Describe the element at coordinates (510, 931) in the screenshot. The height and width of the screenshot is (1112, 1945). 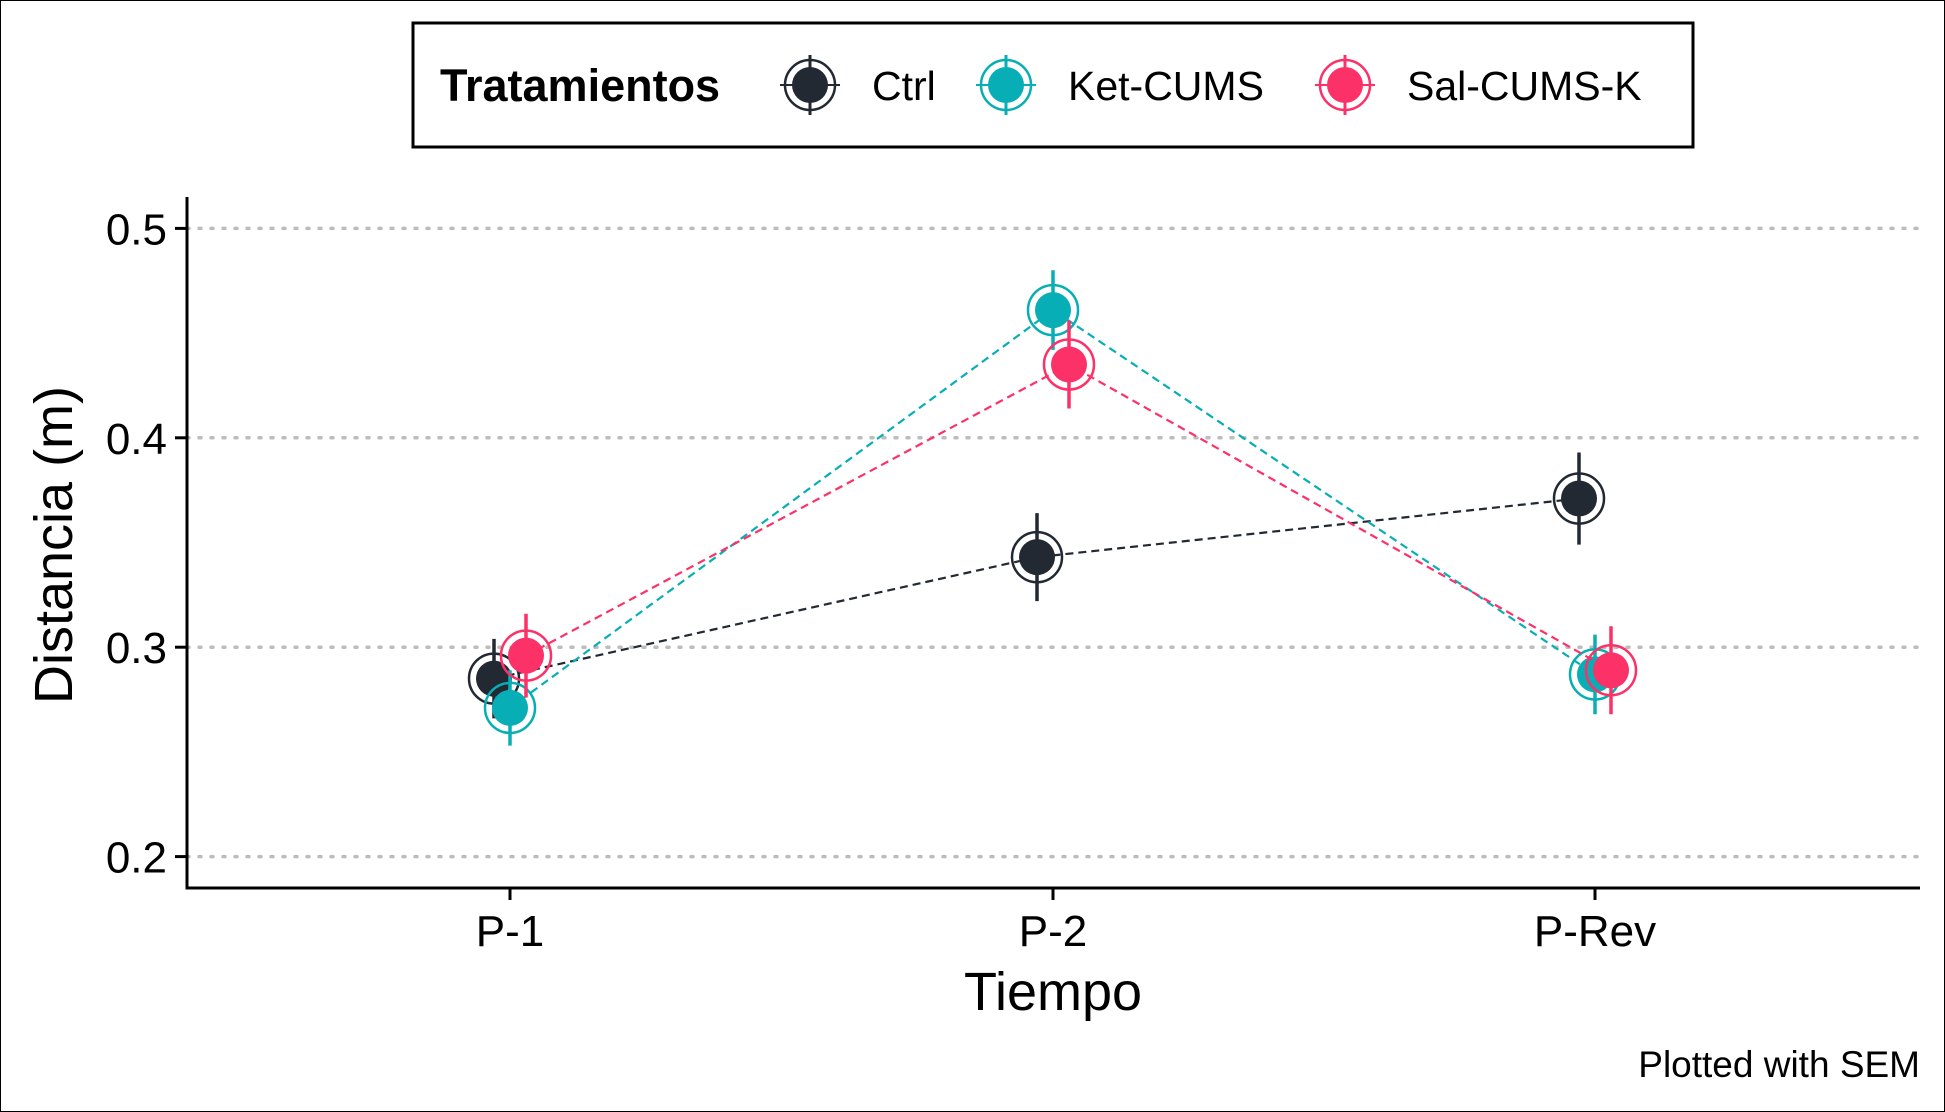
I see `x-tick-label: P-1` at that location.